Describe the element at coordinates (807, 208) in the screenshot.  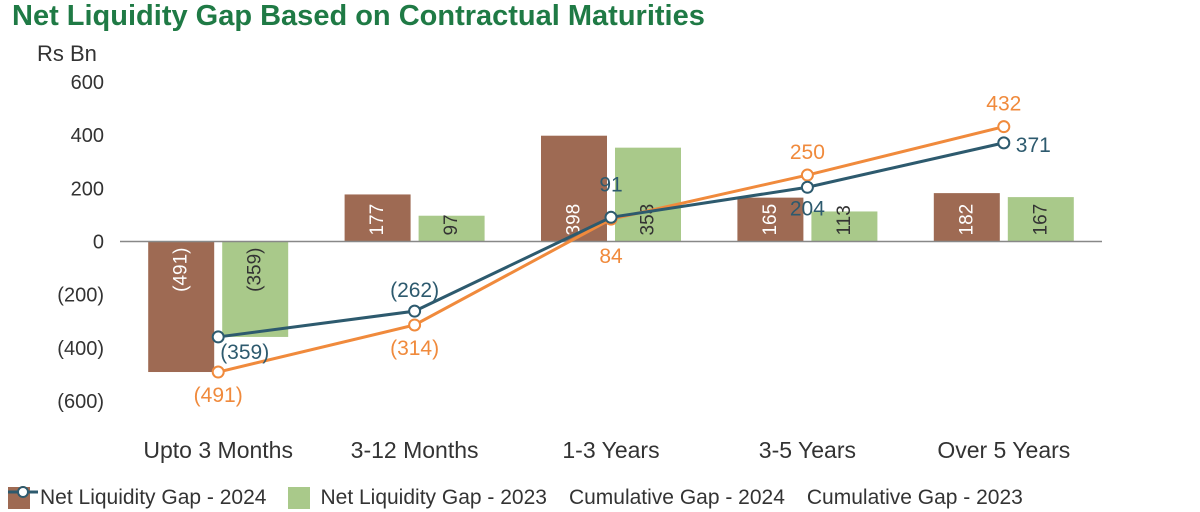
I see `line-data-label: 204` at that location.